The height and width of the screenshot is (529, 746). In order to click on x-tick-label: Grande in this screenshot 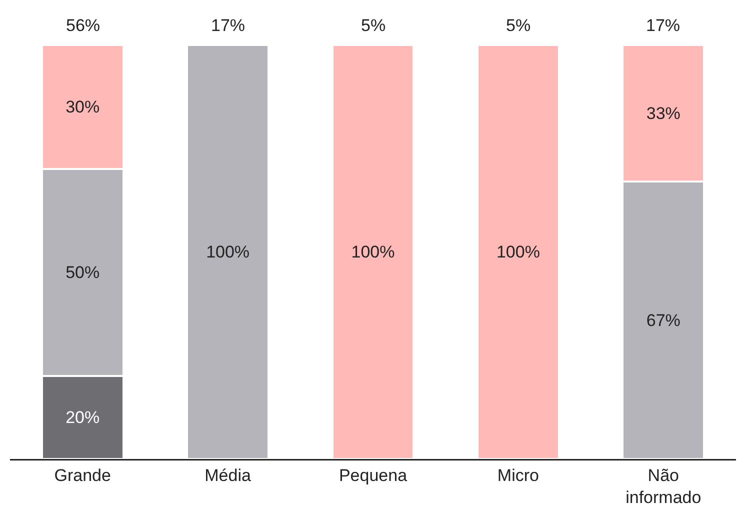, I will do `click(82, 475)`.